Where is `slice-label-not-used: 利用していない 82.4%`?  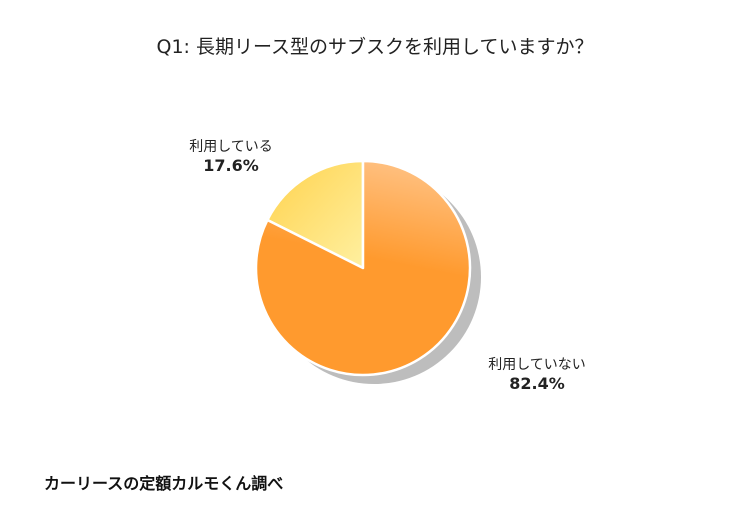
slice-label-not-used: 利用していない 82.4% is located at coordinates (537, 375).